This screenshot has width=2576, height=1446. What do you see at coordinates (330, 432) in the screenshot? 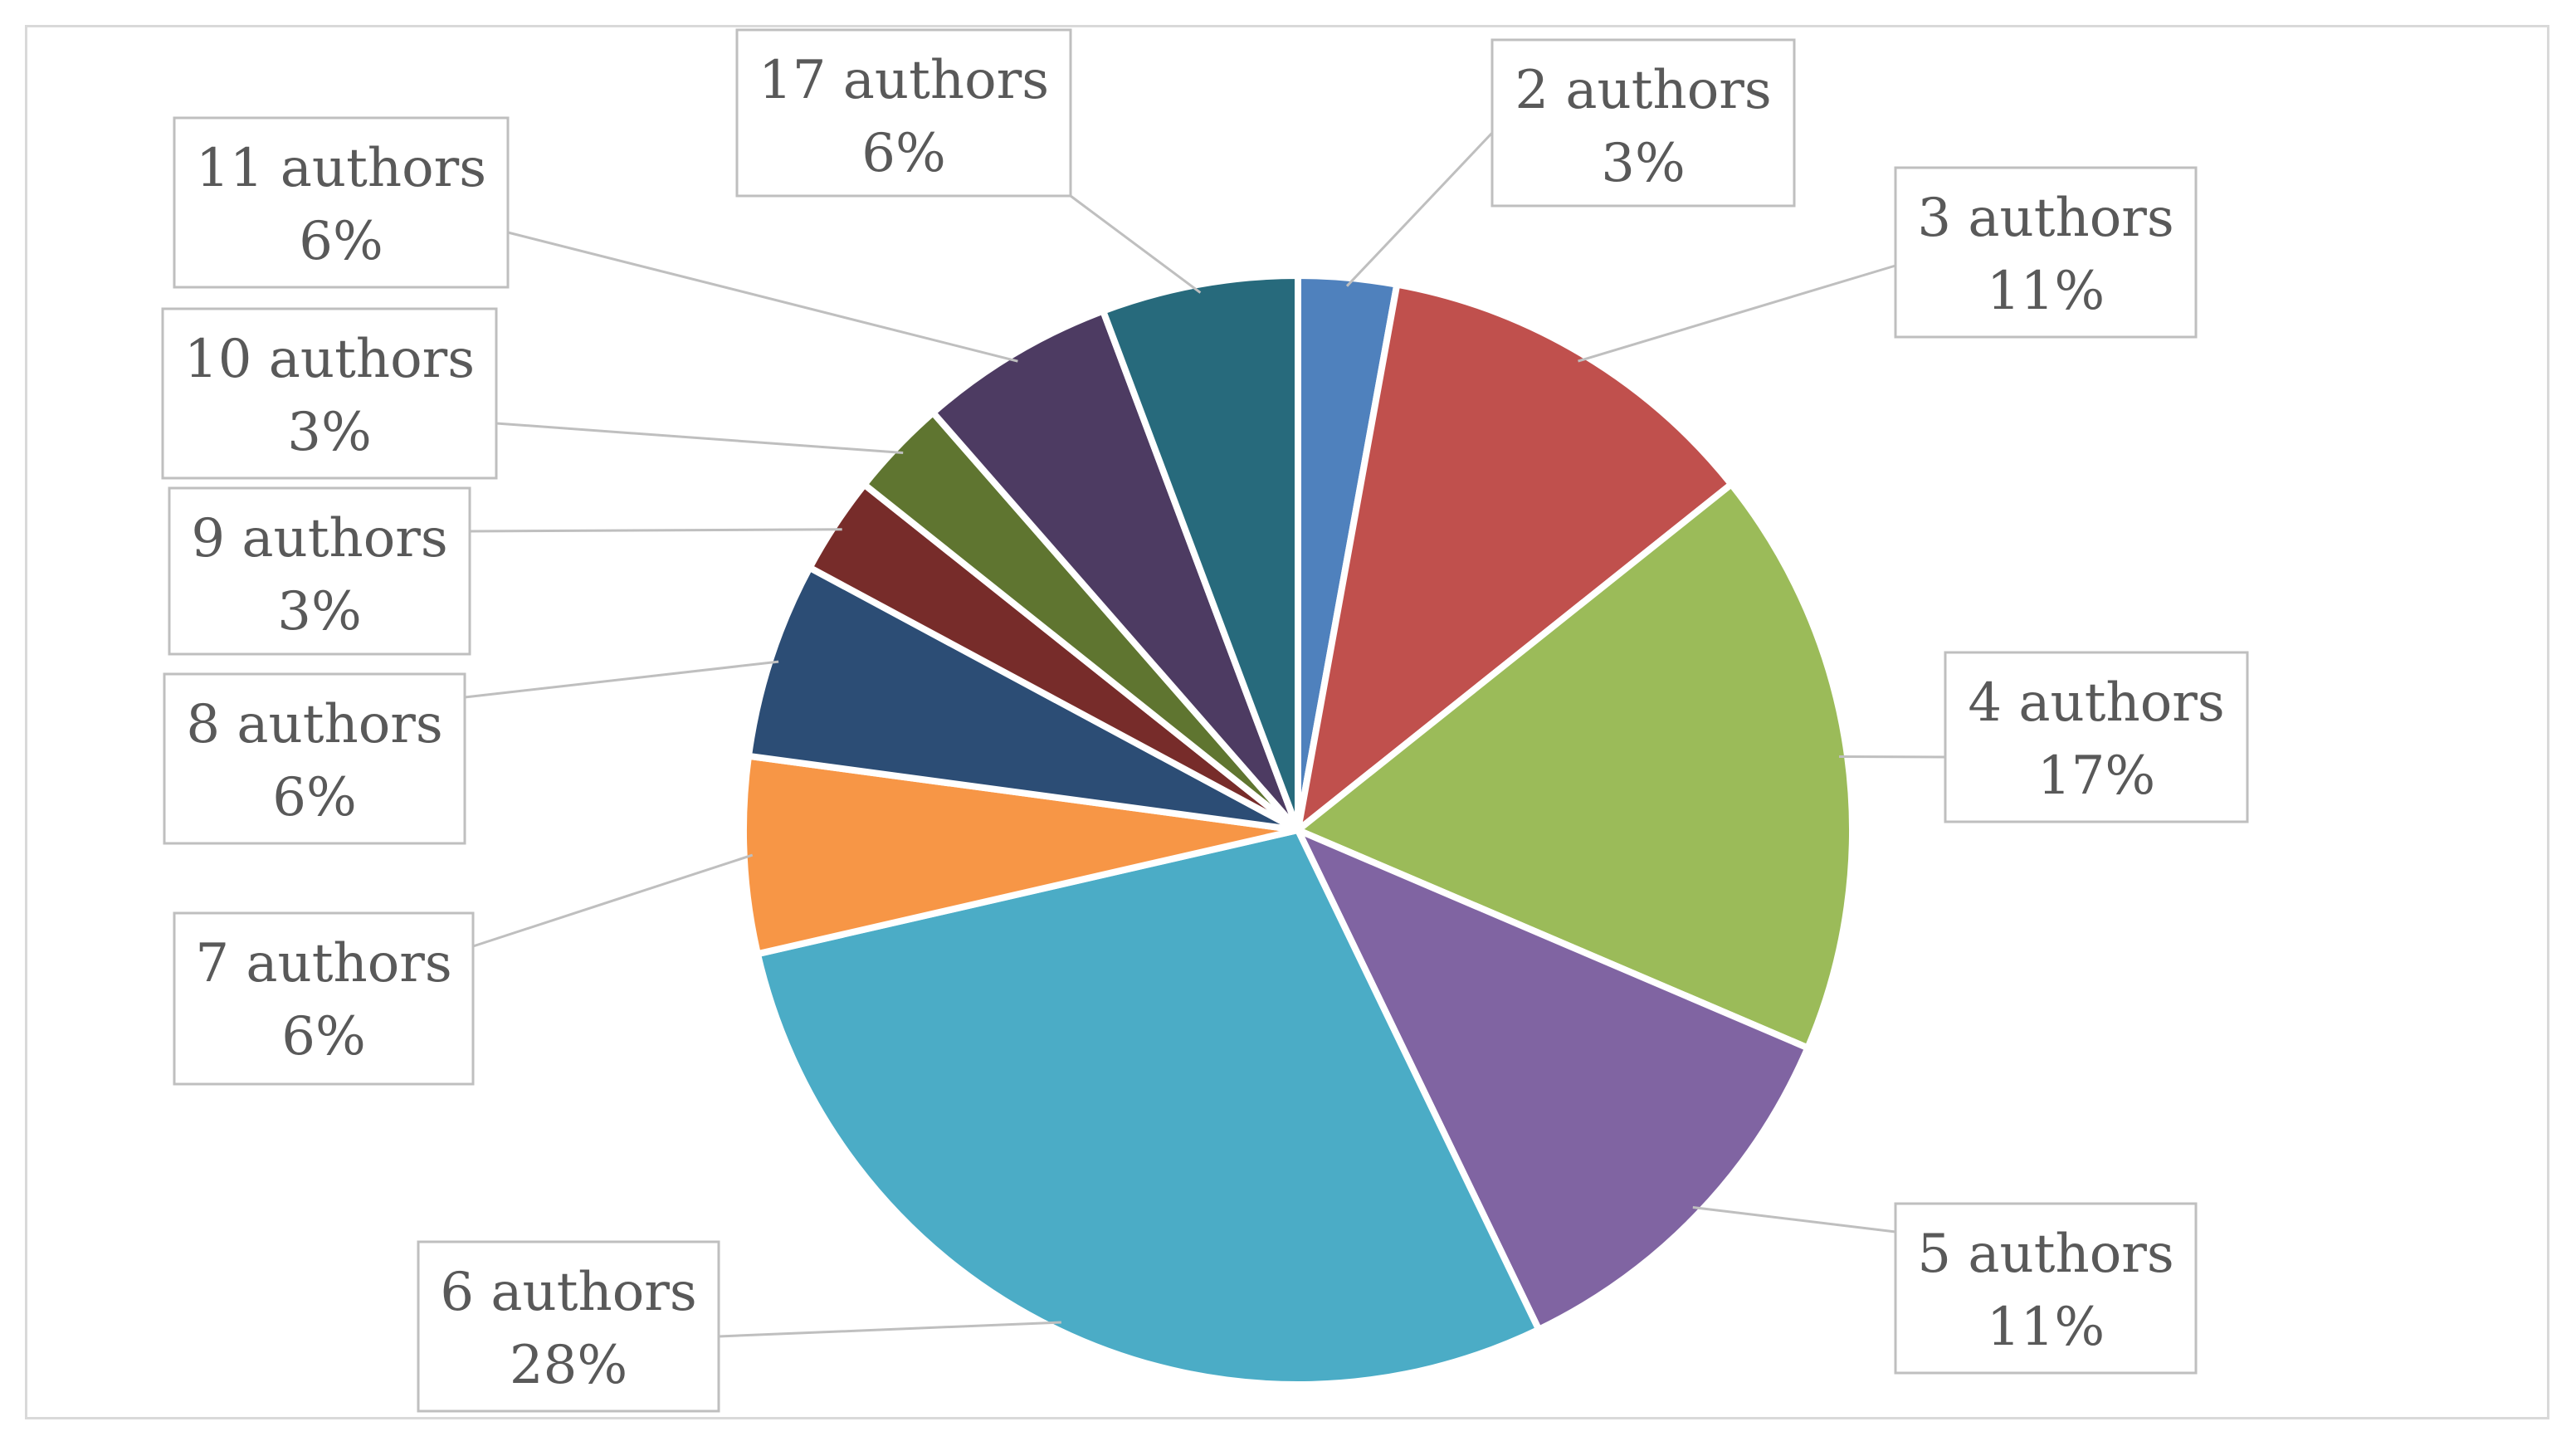
I see `slice-percent-10-authors: 3%` at bounding box center [330, 432].